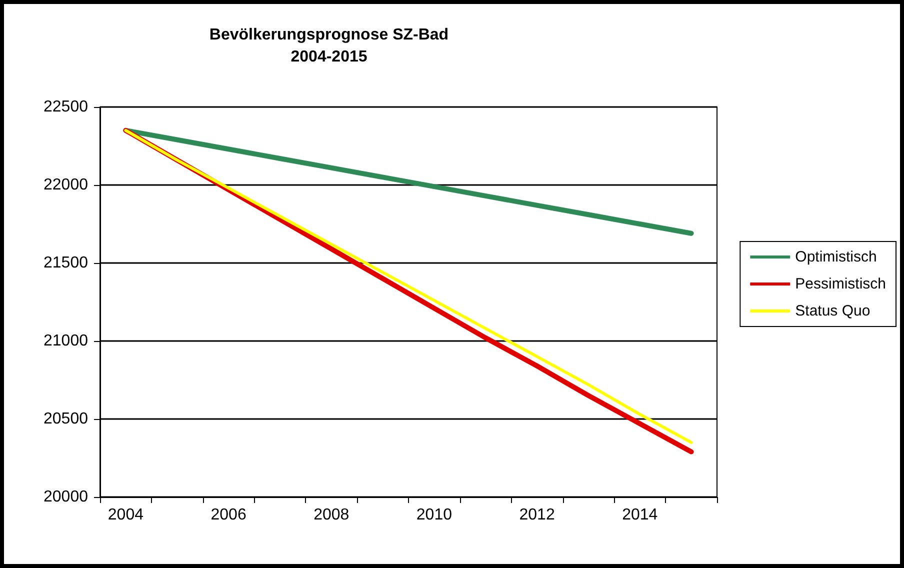 This screenshot has height=568, width=904. Describe the element at coordinates (126, 515) in the screenshot. I see `x-tick-label: 2004` at that location.